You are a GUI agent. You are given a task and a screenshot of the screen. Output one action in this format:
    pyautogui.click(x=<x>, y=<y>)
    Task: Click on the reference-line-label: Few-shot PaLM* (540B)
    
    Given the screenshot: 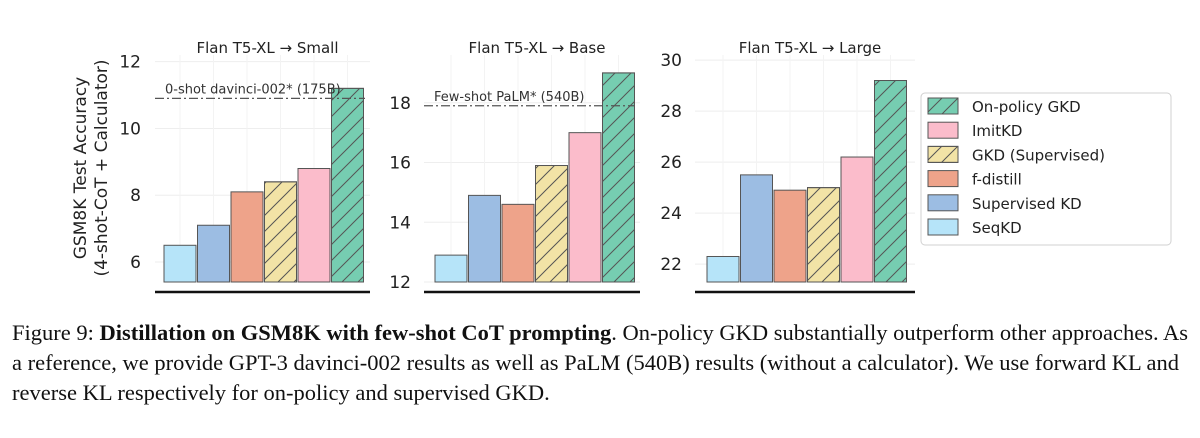 What is the action you would take?
    pyautogui.click(x=509, y=97)
    